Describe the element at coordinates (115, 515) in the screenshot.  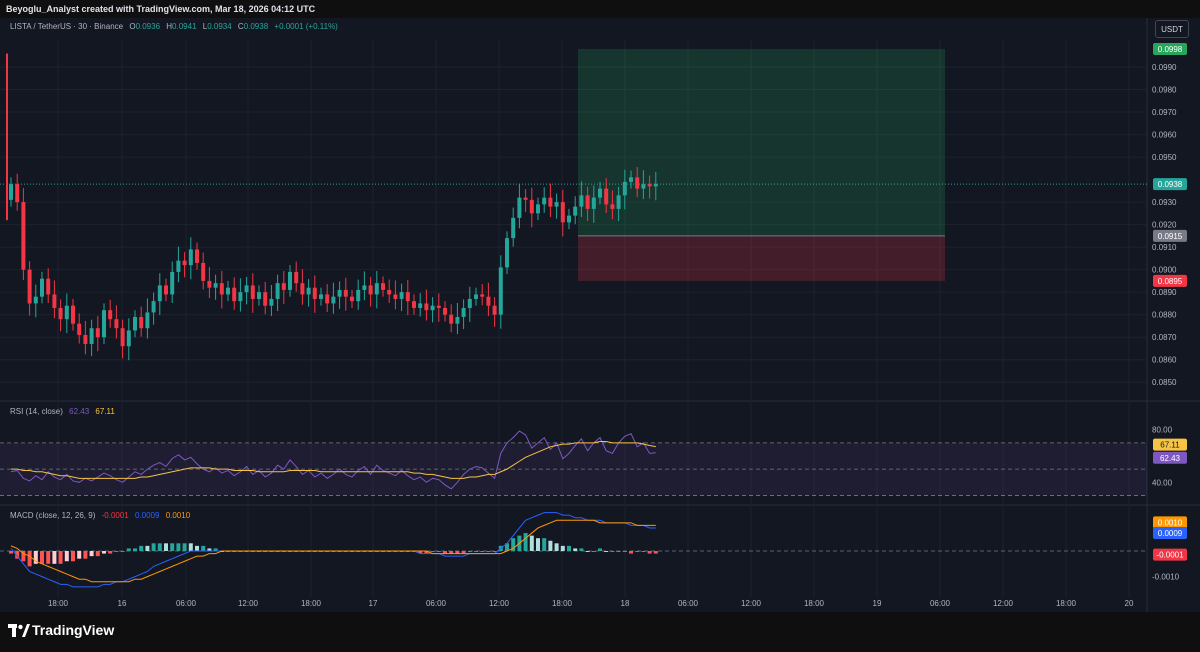
I see `macd-legend-hist: -0.0001` at that location.